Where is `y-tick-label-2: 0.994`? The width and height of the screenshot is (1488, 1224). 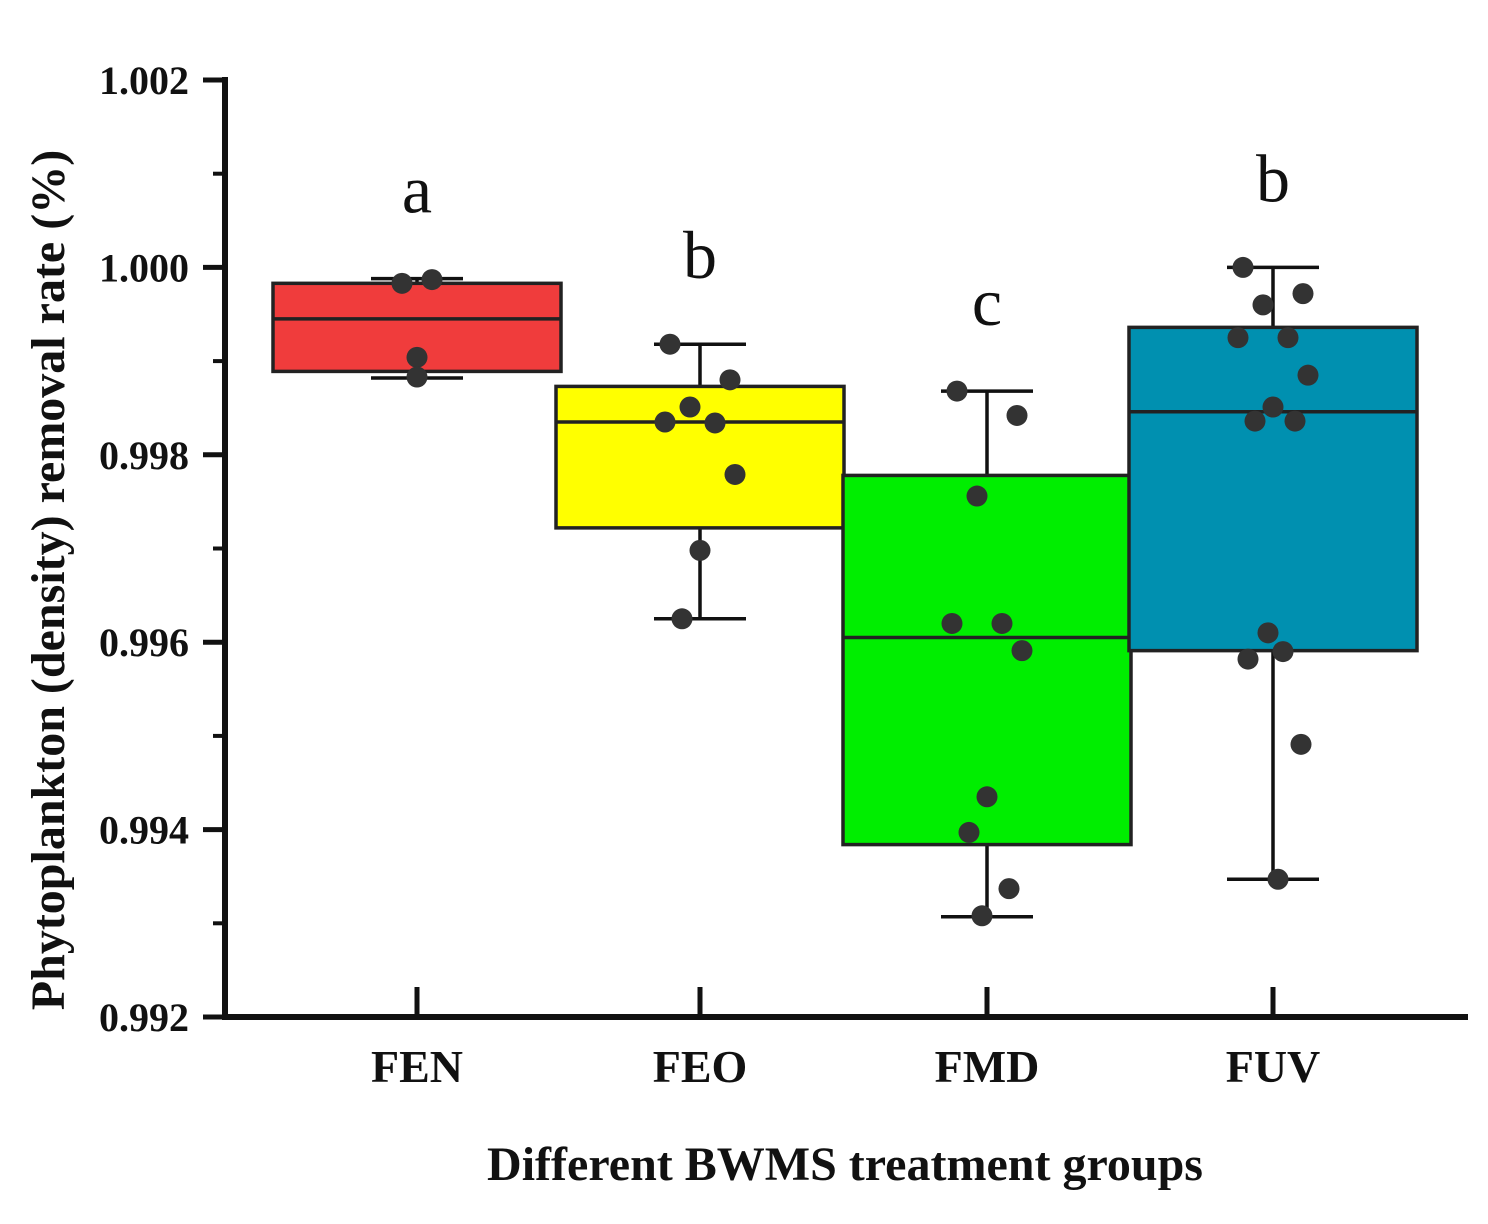 y-tick-label-2: 0.994 is located at coordinates (144, 830).